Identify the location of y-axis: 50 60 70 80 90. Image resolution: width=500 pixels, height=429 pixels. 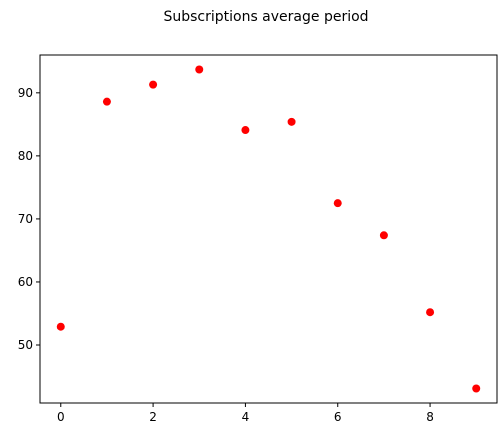
(29, 219).